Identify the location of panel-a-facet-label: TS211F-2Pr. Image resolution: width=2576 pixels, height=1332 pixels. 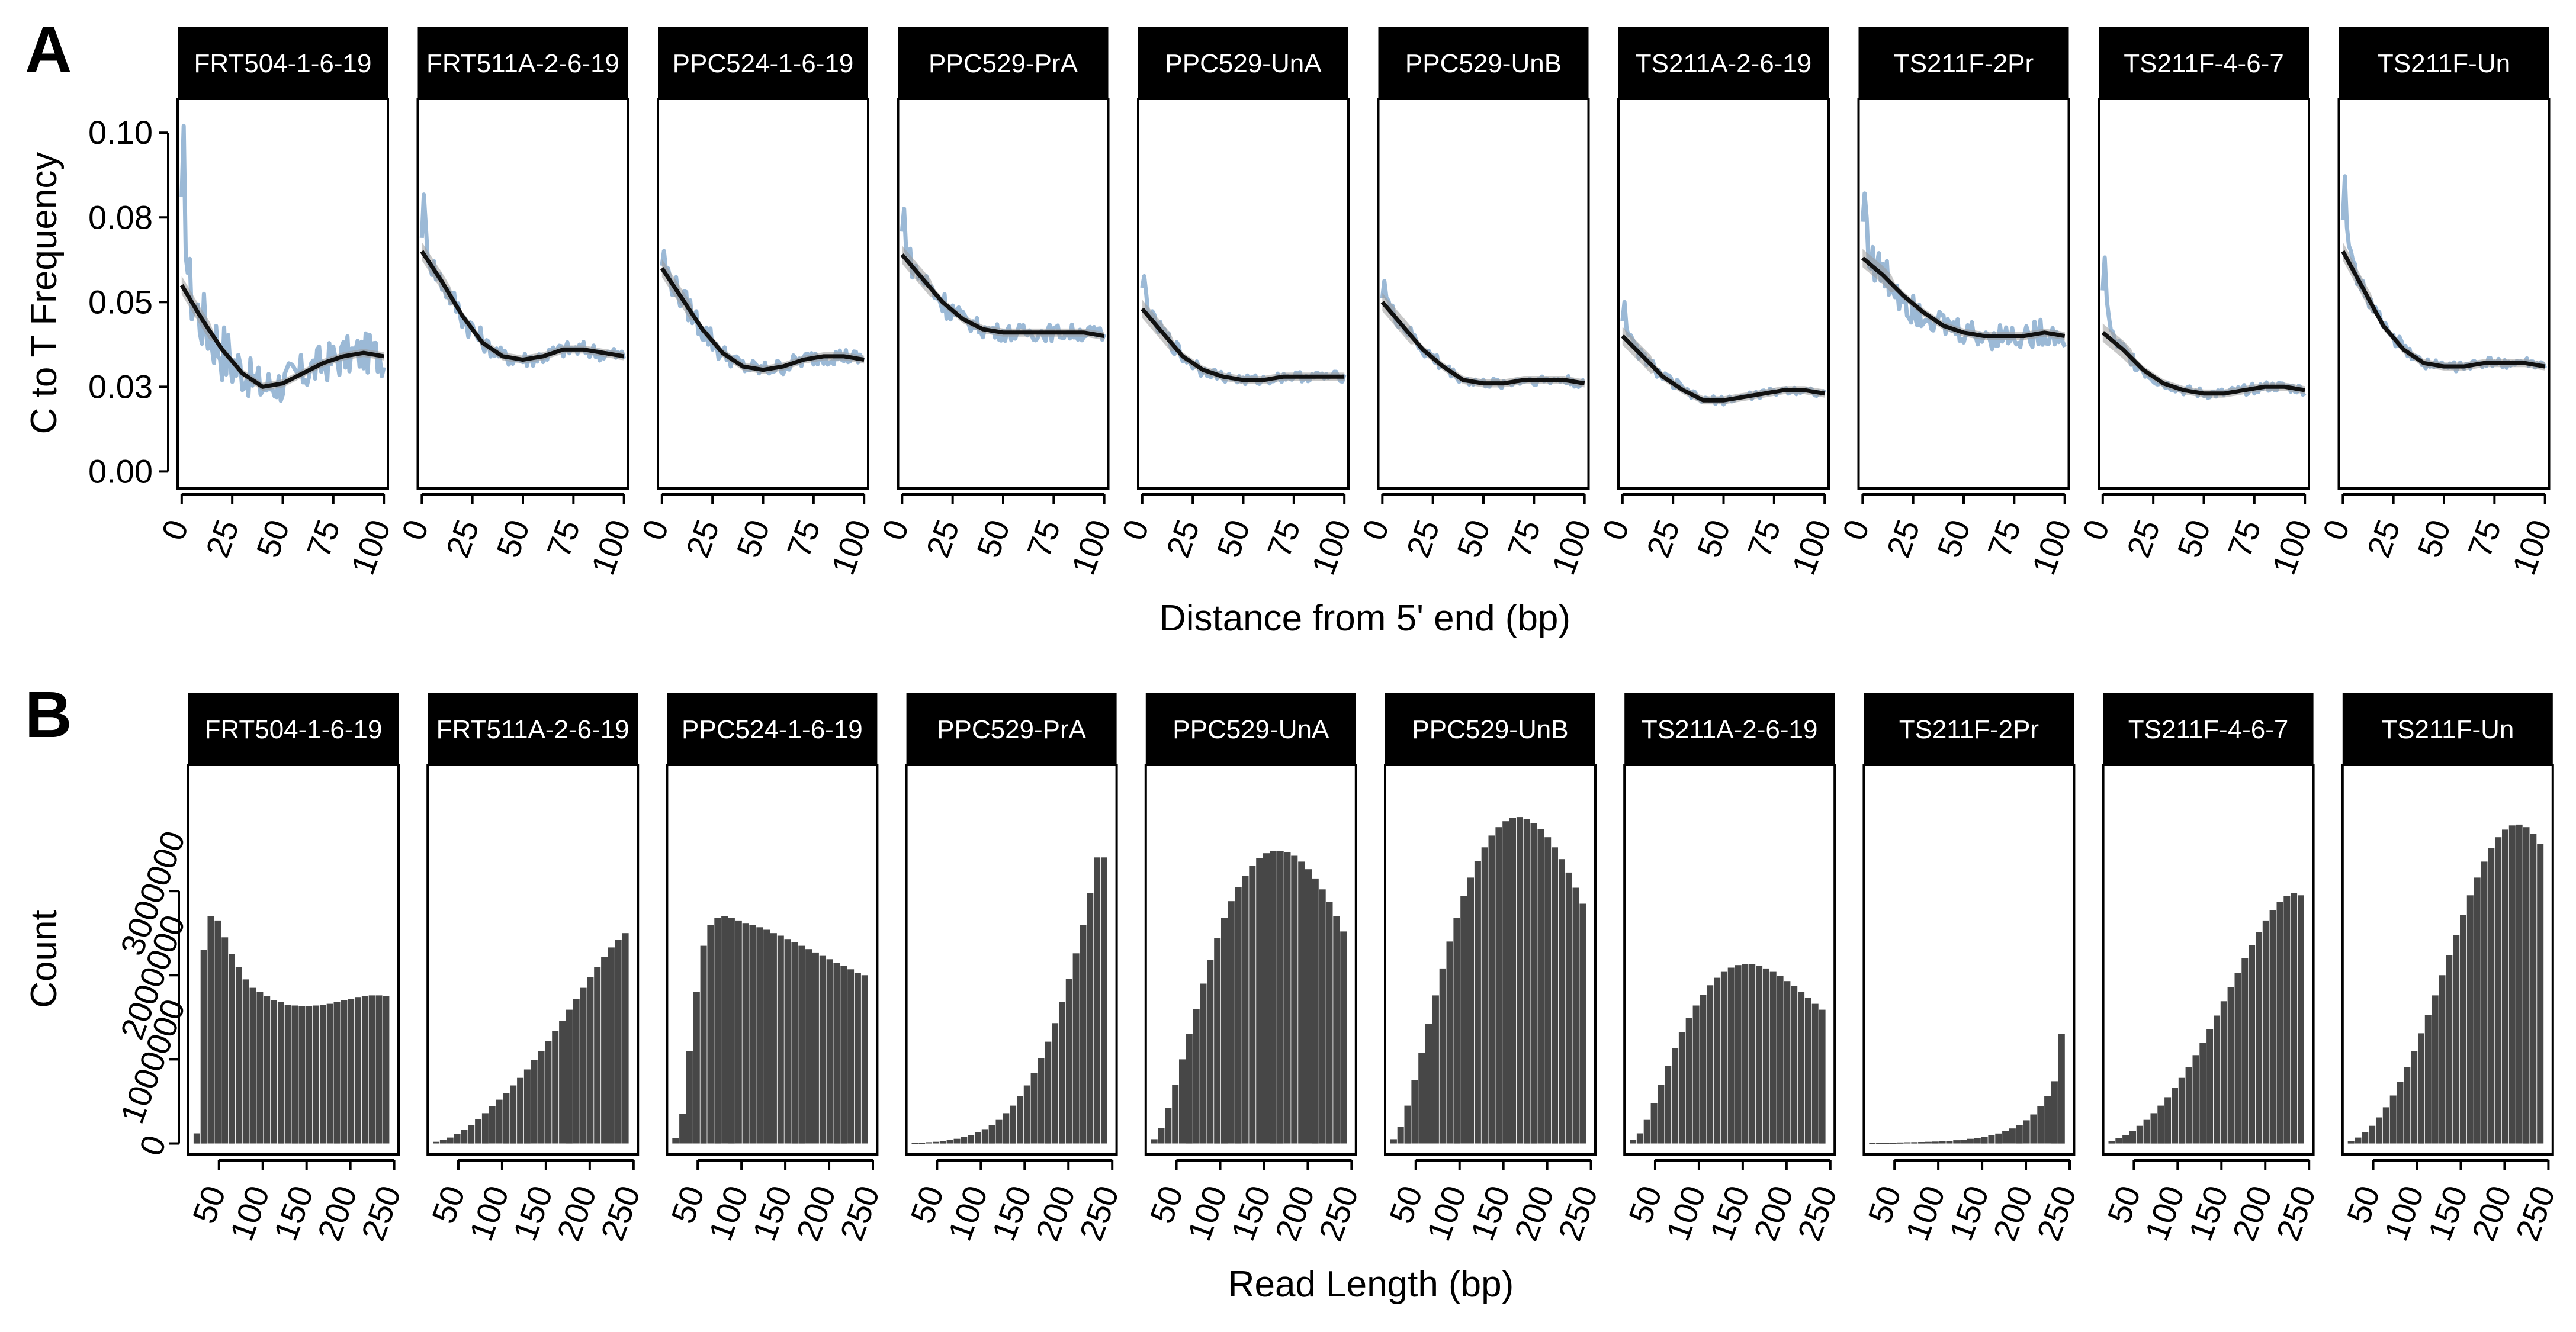
(1964, 63).